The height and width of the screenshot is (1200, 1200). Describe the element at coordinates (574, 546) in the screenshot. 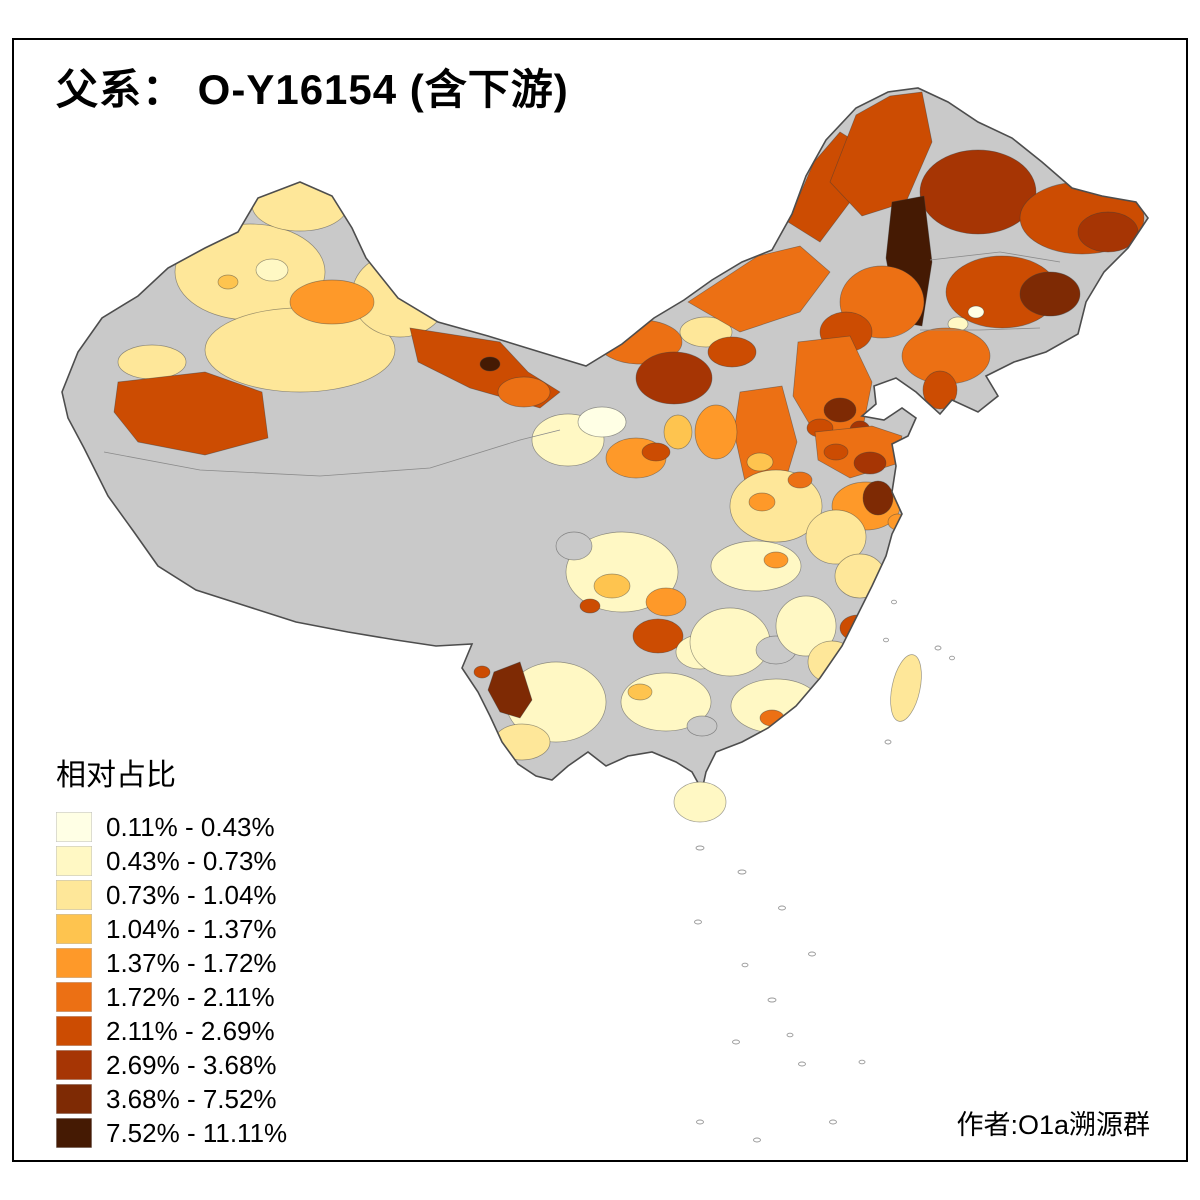

I see `region-sichuan-gray` at that location.